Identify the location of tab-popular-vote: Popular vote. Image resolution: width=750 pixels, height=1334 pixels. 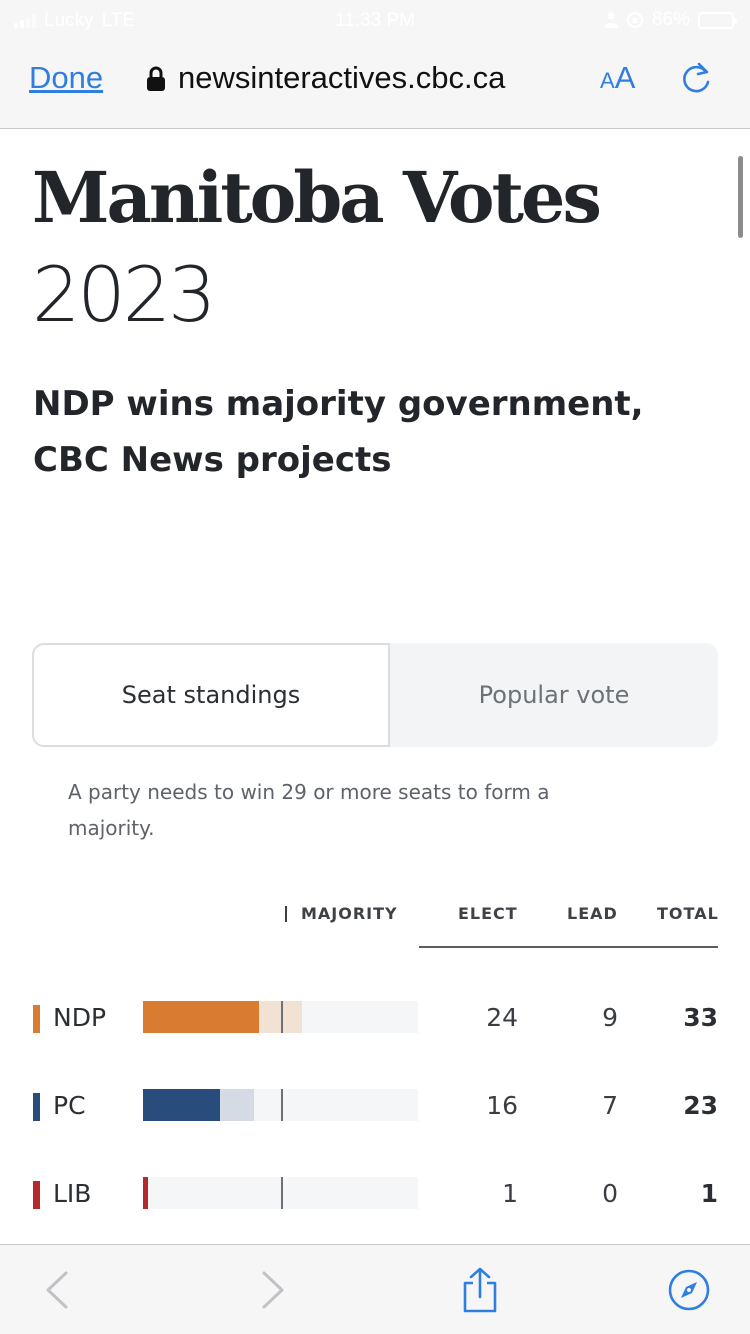
(554, 695).